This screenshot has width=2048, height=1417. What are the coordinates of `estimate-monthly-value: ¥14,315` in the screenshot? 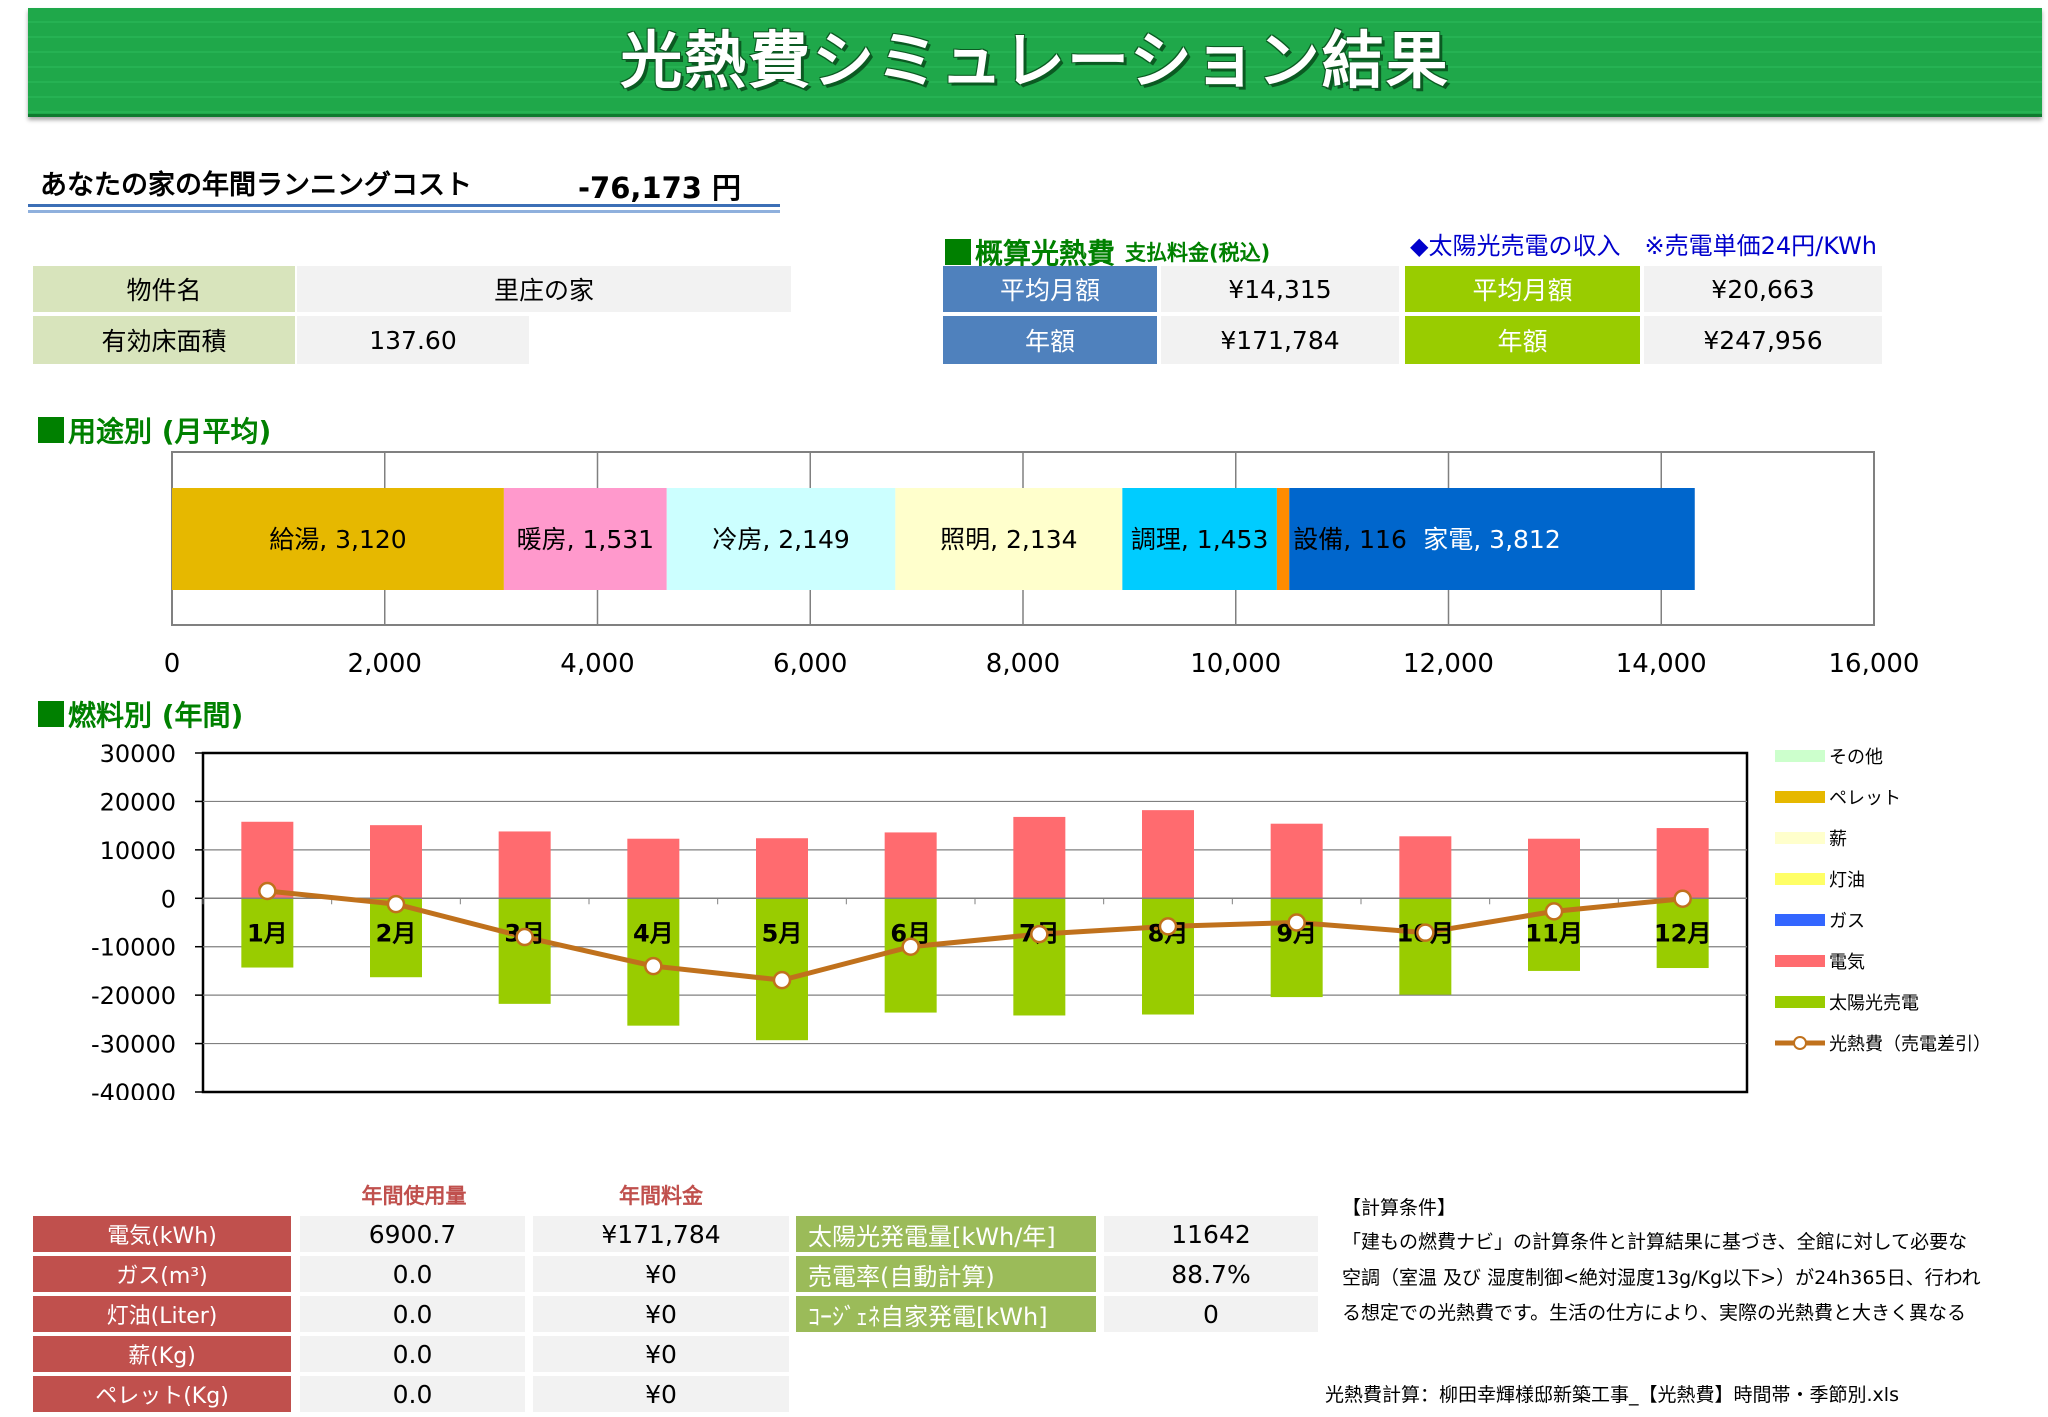 It's located at (1280, 289).